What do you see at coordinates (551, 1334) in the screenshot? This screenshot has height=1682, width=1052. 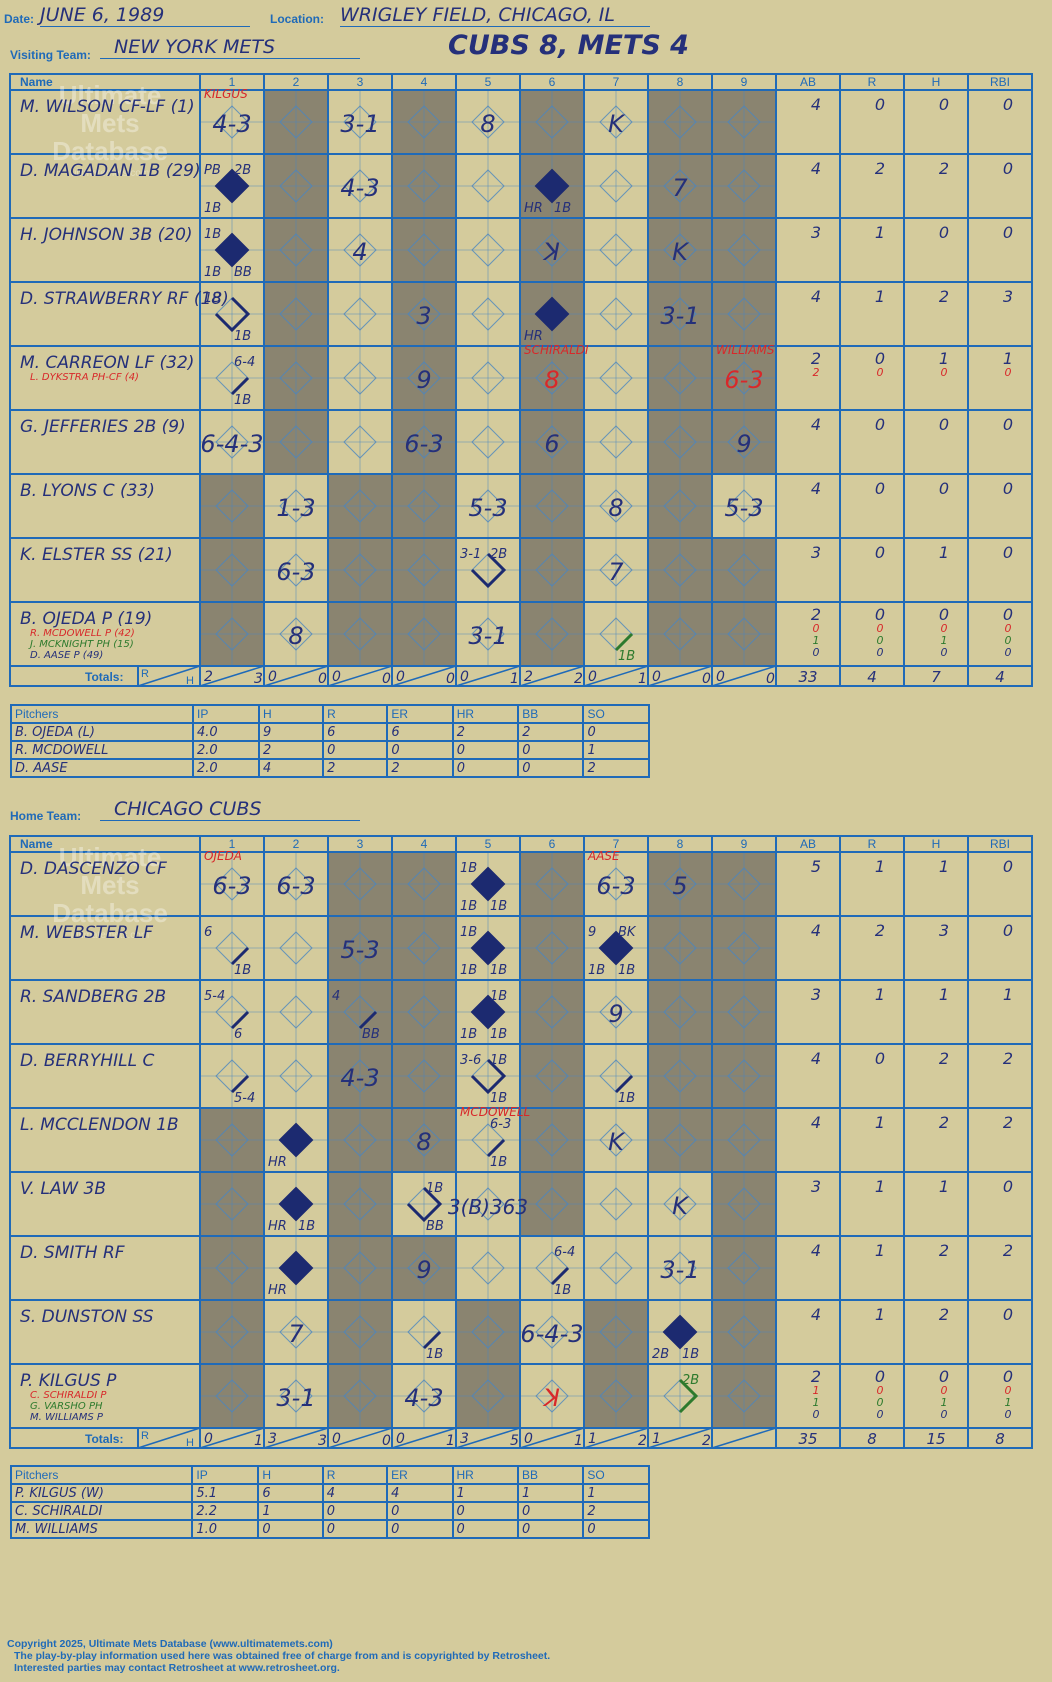 I see `home-play-result: 6-4-3` at bounding box center [551, 1334].